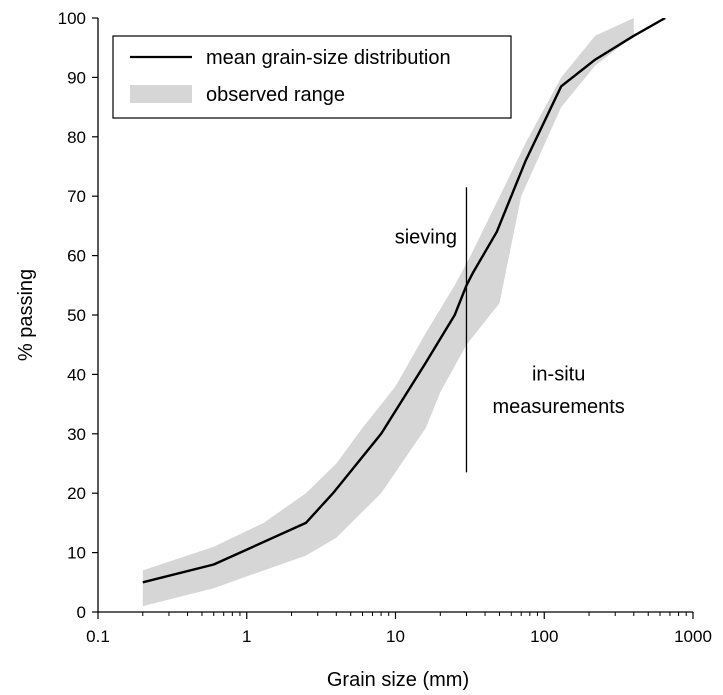  Describe the element at coordinates (76, 77) in the screenshot. I see `y-tick-label: 90` at that location.